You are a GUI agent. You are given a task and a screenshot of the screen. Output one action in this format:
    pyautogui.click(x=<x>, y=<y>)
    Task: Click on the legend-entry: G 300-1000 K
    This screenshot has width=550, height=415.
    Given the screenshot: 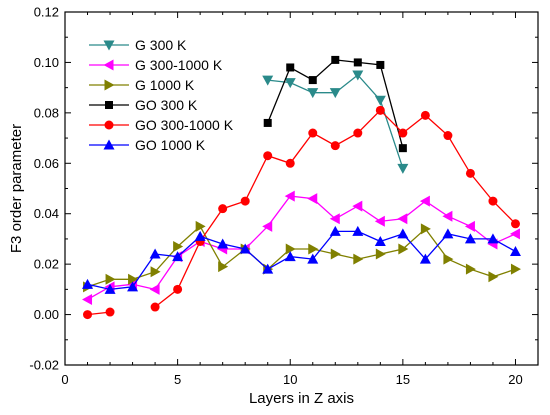 What is the action you would take?
    pyautogui.click(x=156, y=65)
    